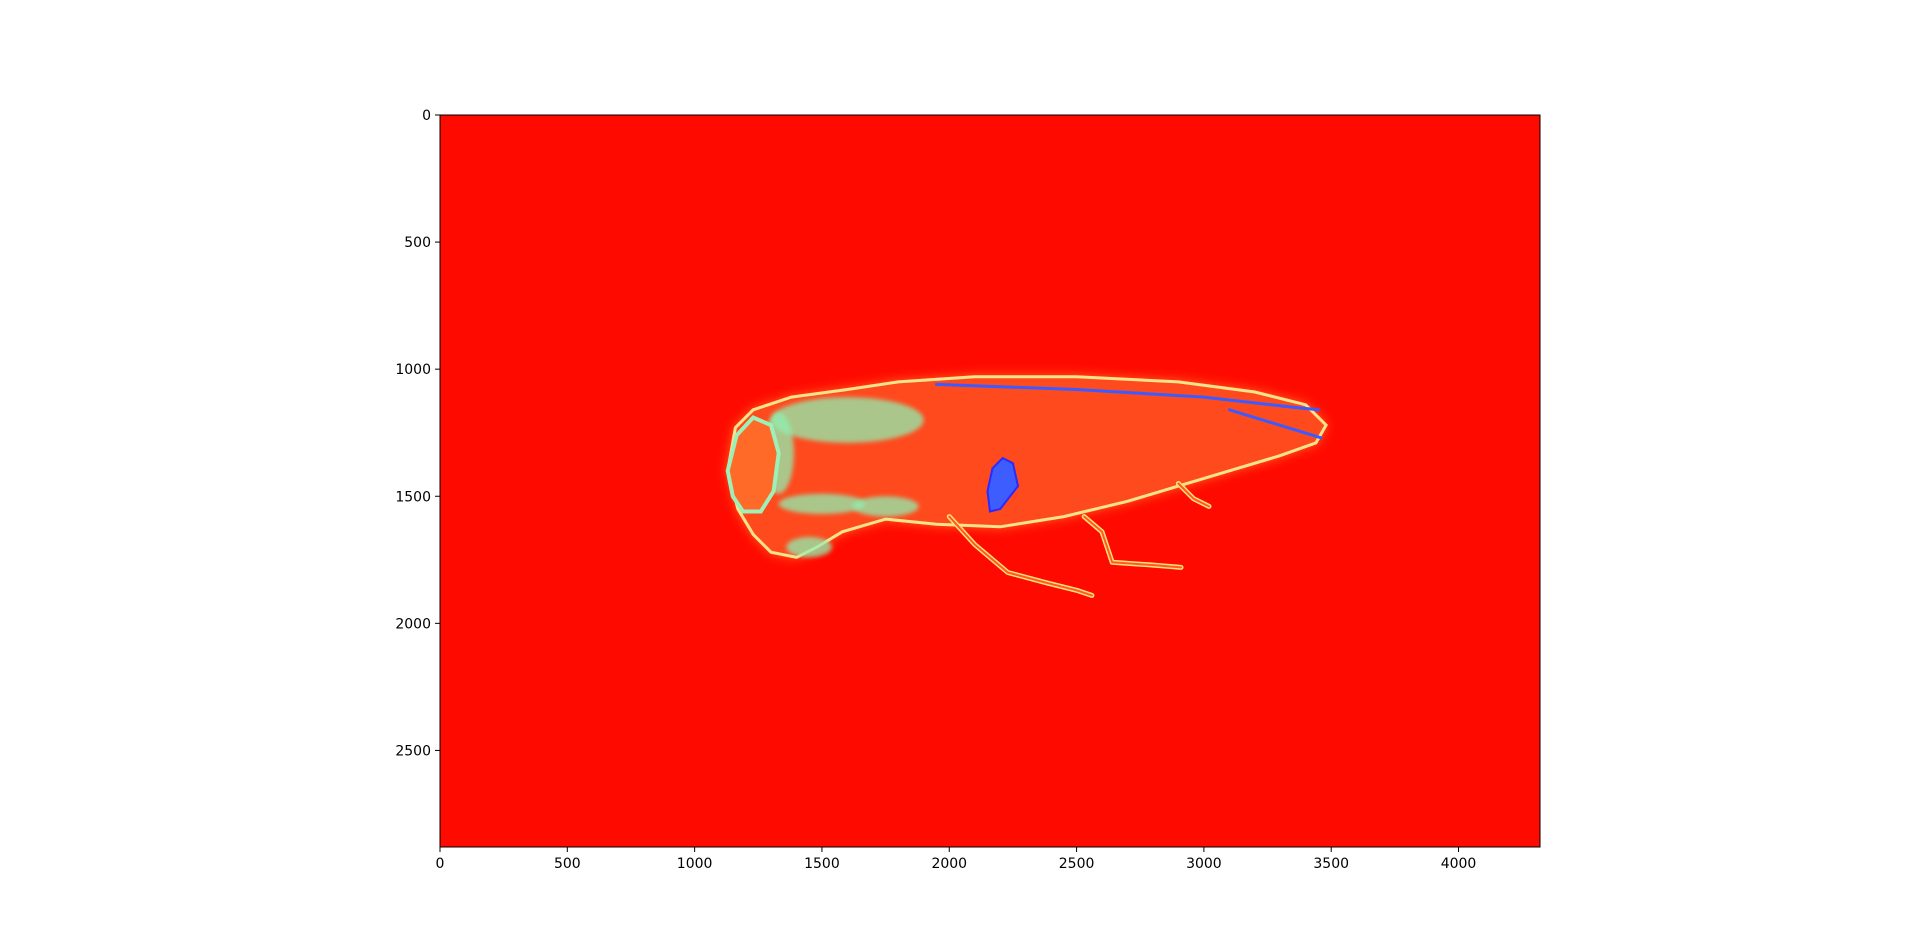  Describe the element at coordinates (949, 864) in the screenshot. I see `x-tick-label: 2000` at that location.